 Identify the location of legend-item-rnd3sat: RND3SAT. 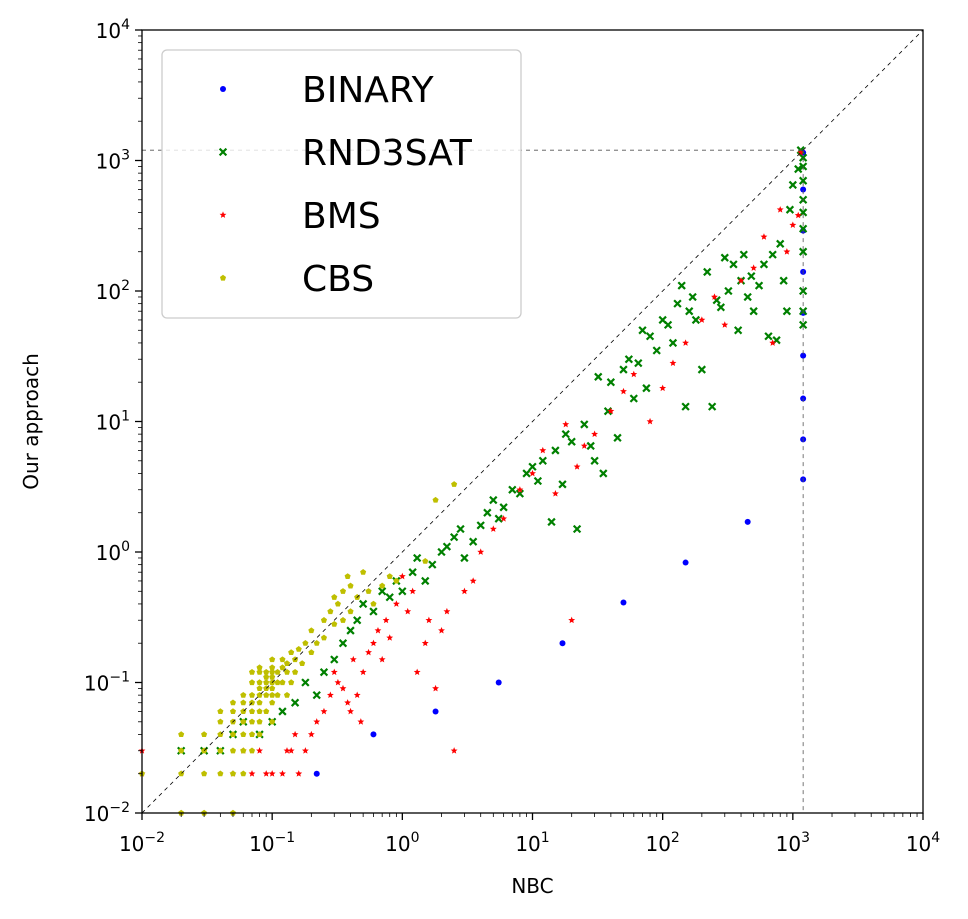
(345, 153).